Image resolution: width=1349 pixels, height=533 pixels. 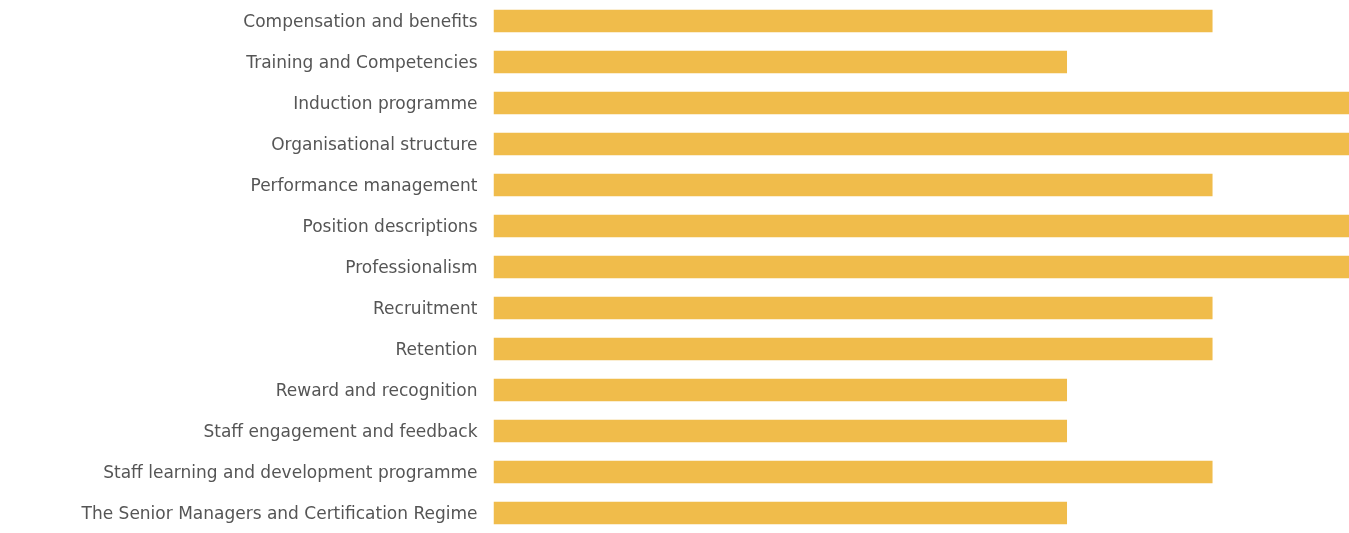 What do you see at coordinates (425, 308) in the screenshot?
I see `y-tick-label: Recruitment` at bounding box center [425, 308].